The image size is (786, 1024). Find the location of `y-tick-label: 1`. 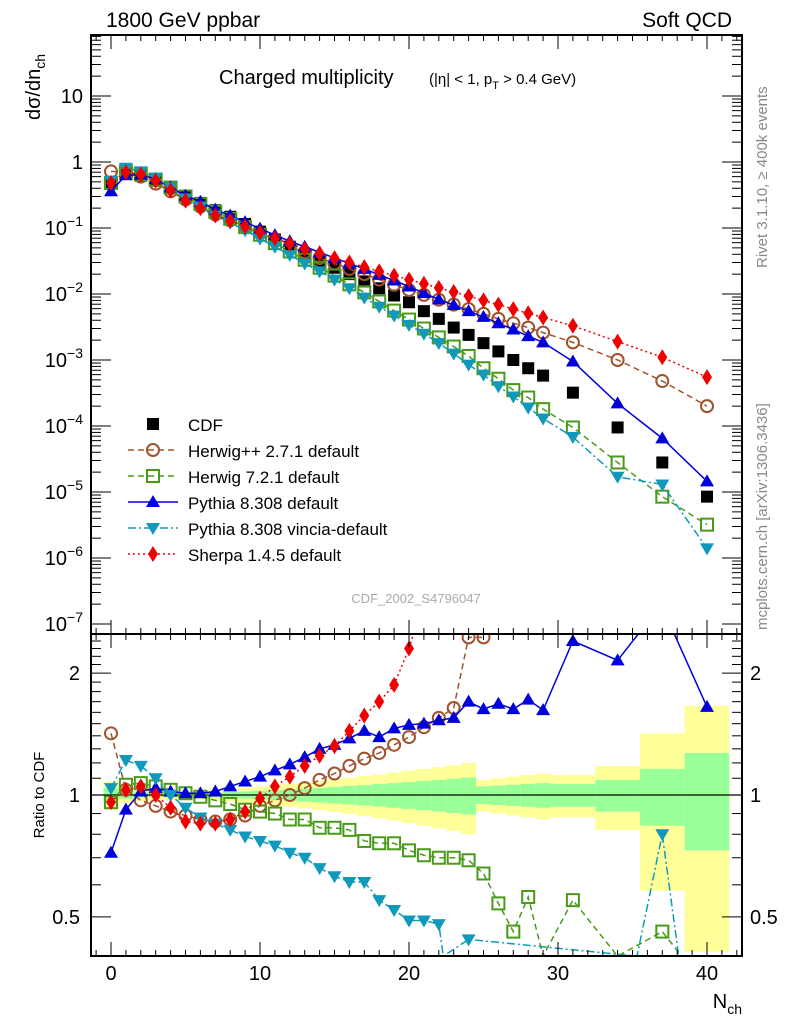

y-tick-label: 1 is located at coordinates (77, 163).